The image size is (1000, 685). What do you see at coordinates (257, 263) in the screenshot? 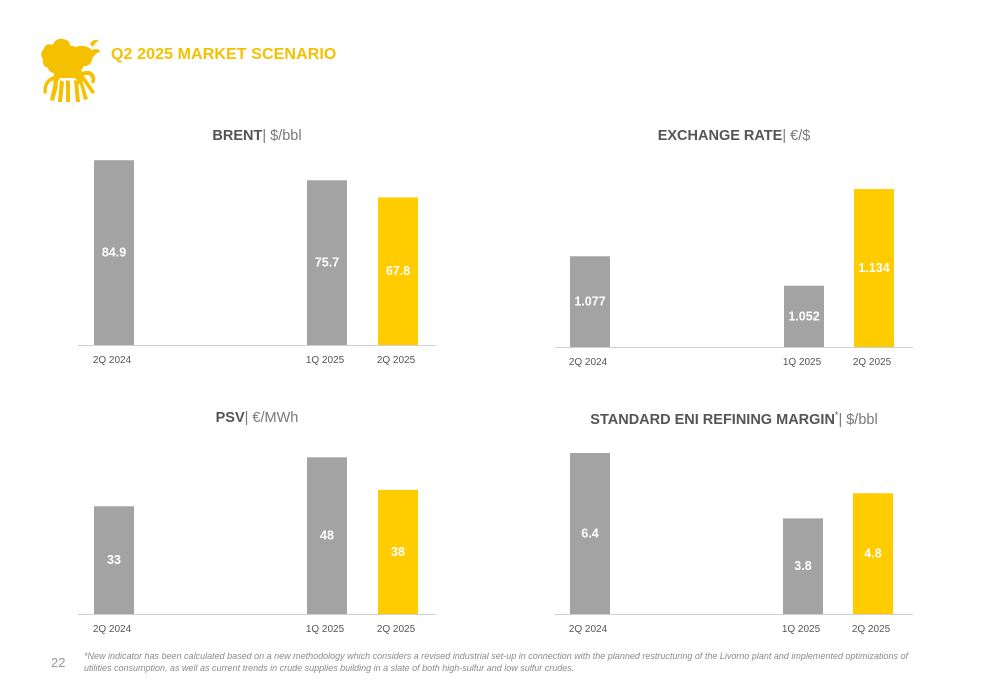
I see `chart-plot: 84.9 2Q 2024 75.7 1Q 2025 67.8 2Q 2025` at bounding box center [257, 263].